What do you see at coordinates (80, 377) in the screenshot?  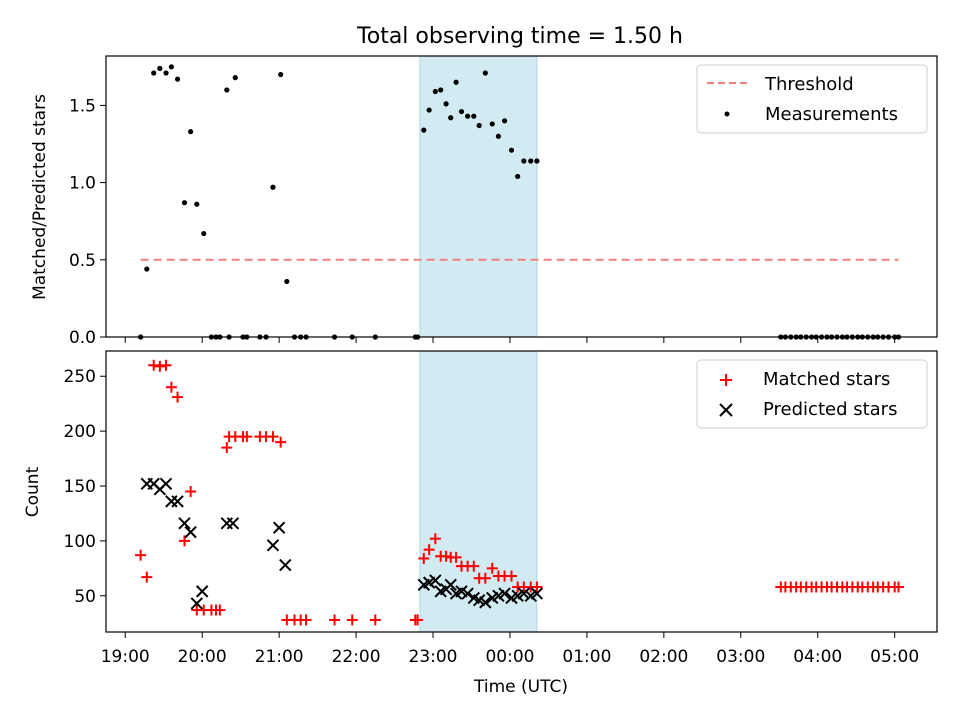 I see `y-tick-label: 250` at bounding box center [80, 377].